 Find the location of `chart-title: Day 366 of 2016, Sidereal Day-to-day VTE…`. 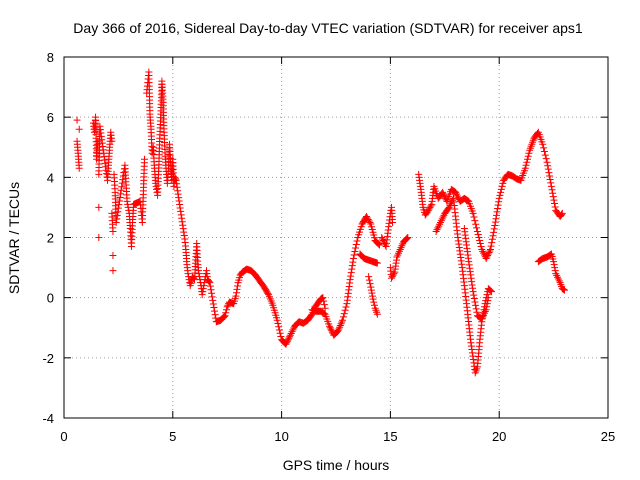

chart-title: Day 366 of 2016, Sidereal Day-to-day VTE… is located at coordinates (328, 28).